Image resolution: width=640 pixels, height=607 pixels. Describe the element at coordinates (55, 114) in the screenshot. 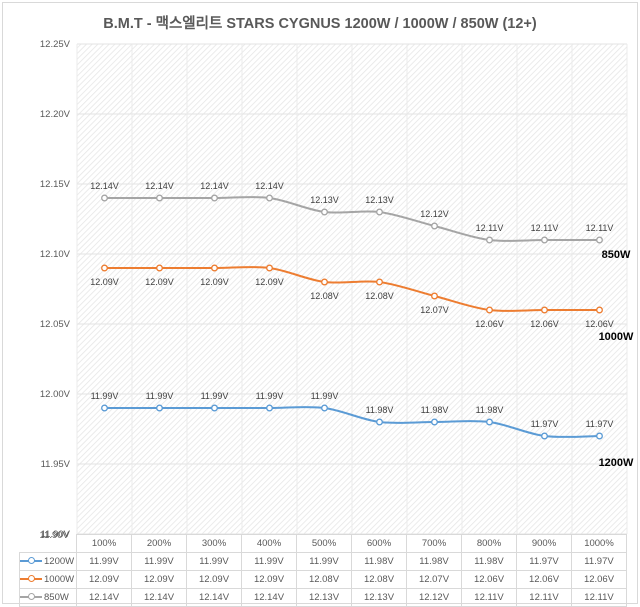

I see `y-tick-label: 12.20V` at that location.